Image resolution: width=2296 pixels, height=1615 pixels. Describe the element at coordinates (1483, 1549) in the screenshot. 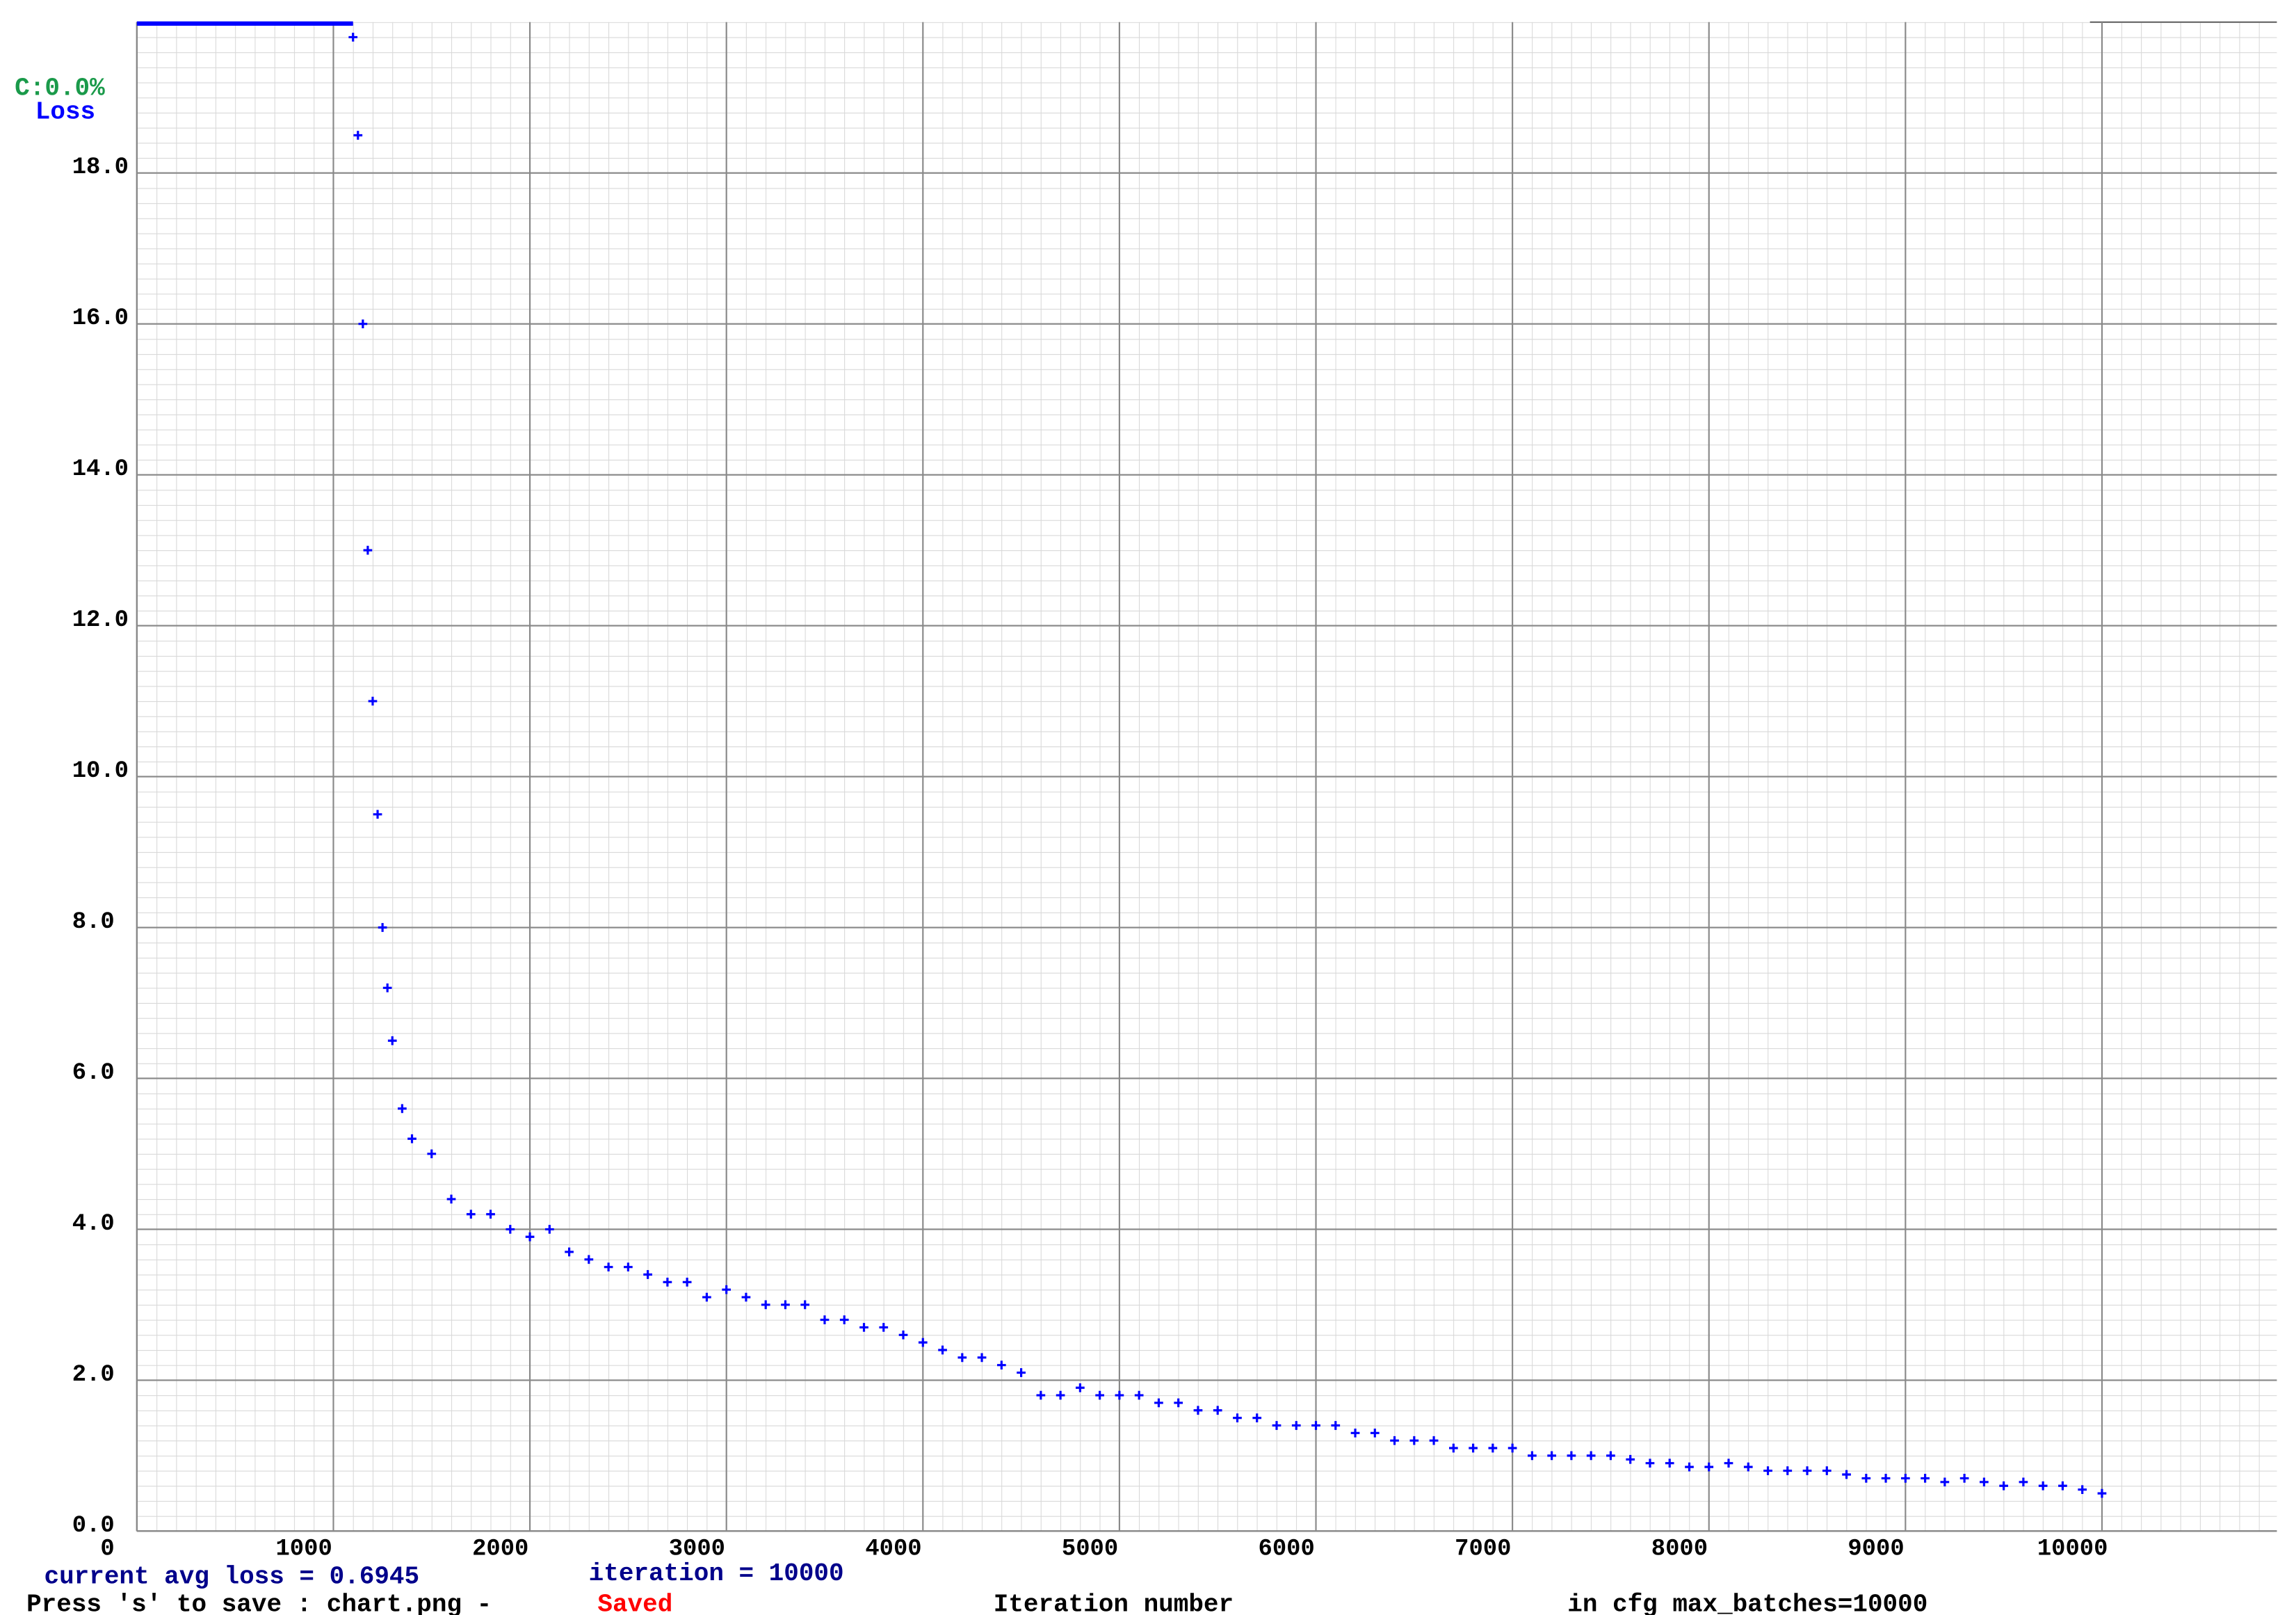

I see `x-tick-label: 7000` at that location.